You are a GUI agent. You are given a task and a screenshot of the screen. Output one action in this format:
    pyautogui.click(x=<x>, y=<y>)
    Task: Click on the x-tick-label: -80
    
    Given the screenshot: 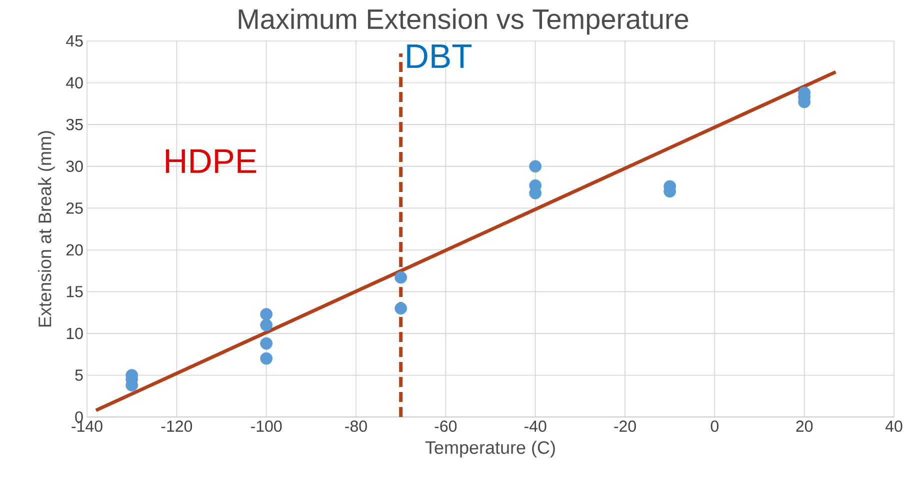 What is the action you would take?
    pyautogui.click(x=356, y=426)
    